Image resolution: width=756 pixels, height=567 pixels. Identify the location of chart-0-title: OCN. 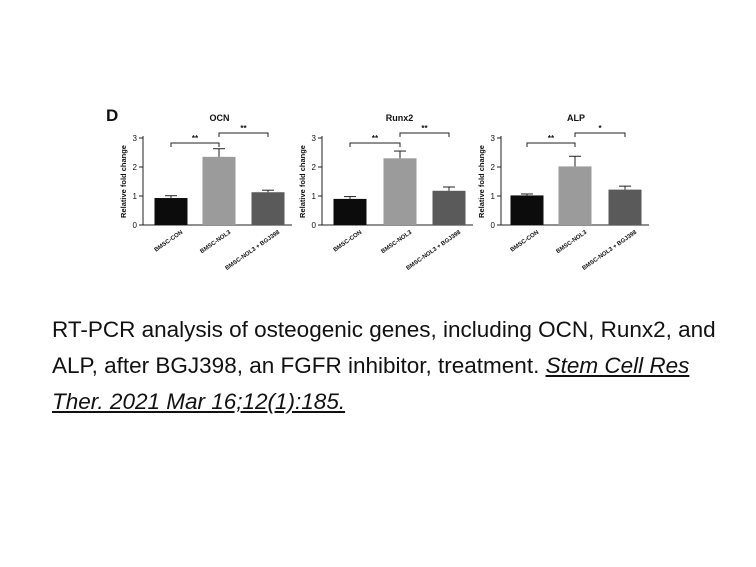
(220, 118).